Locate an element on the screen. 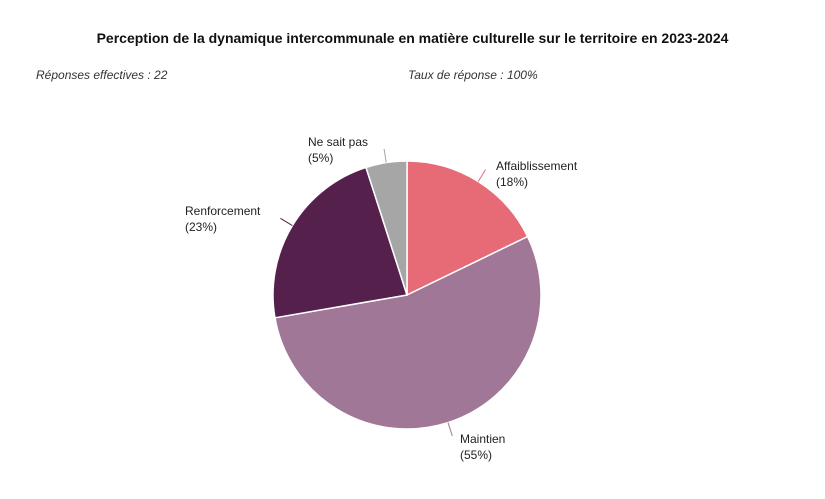  leader-line-renforcement is located at coordinates (286, 222).